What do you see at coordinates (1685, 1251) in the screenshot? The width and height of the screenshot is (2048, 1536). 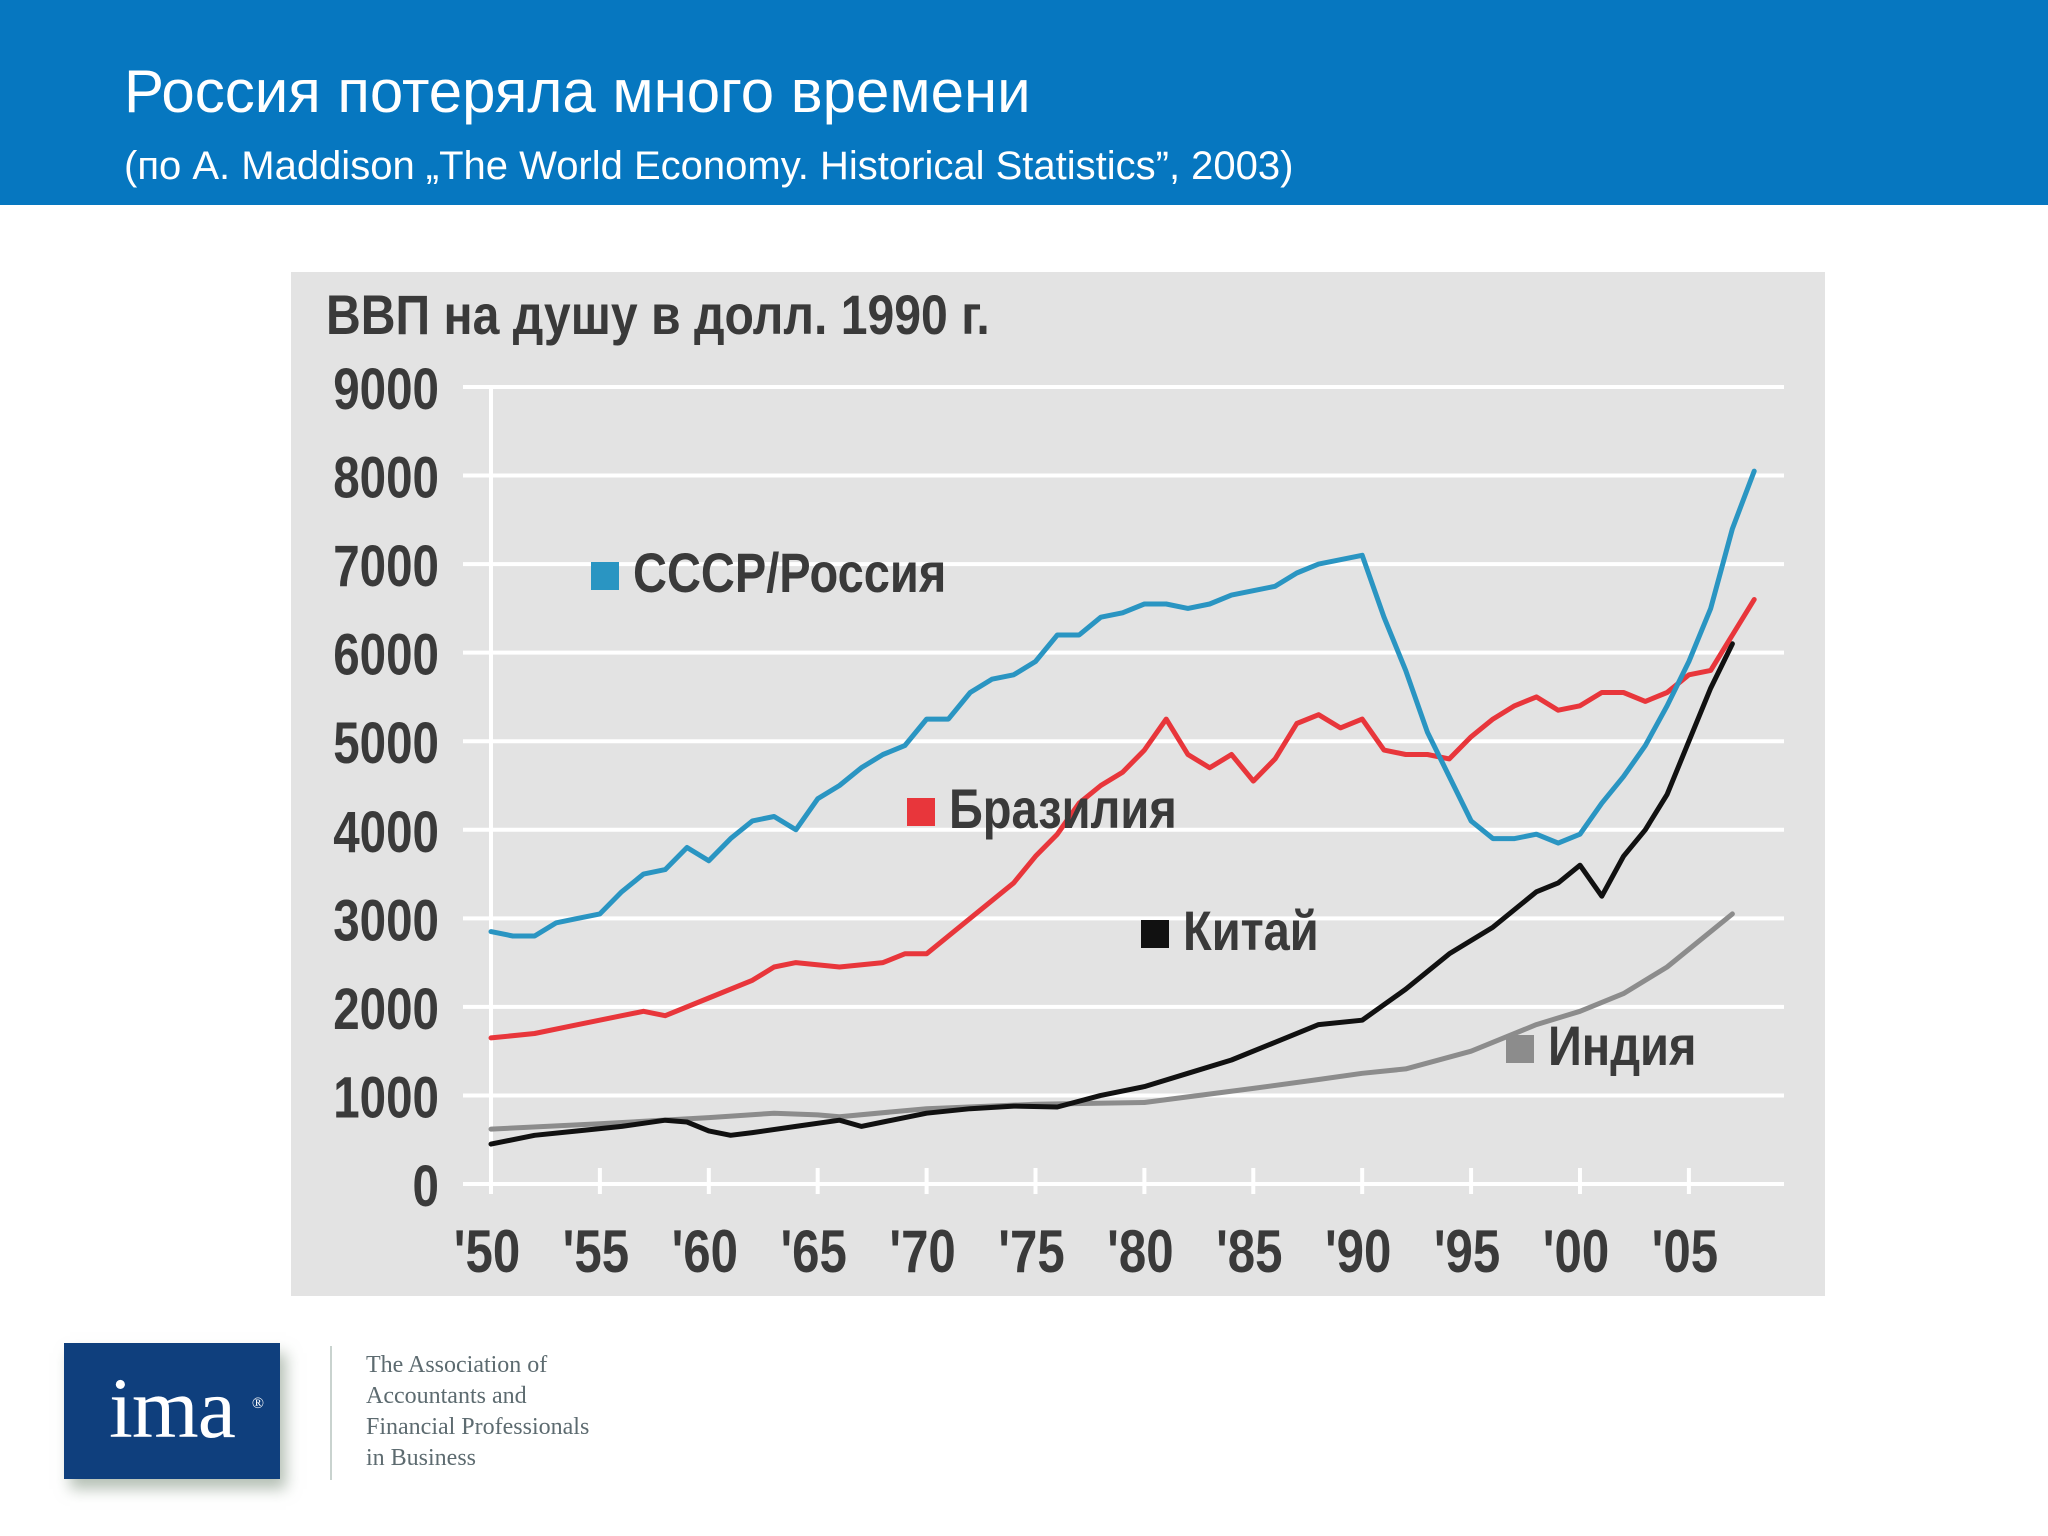 I see `x-tick-label: '05` at bounding box center [1685, 1251].